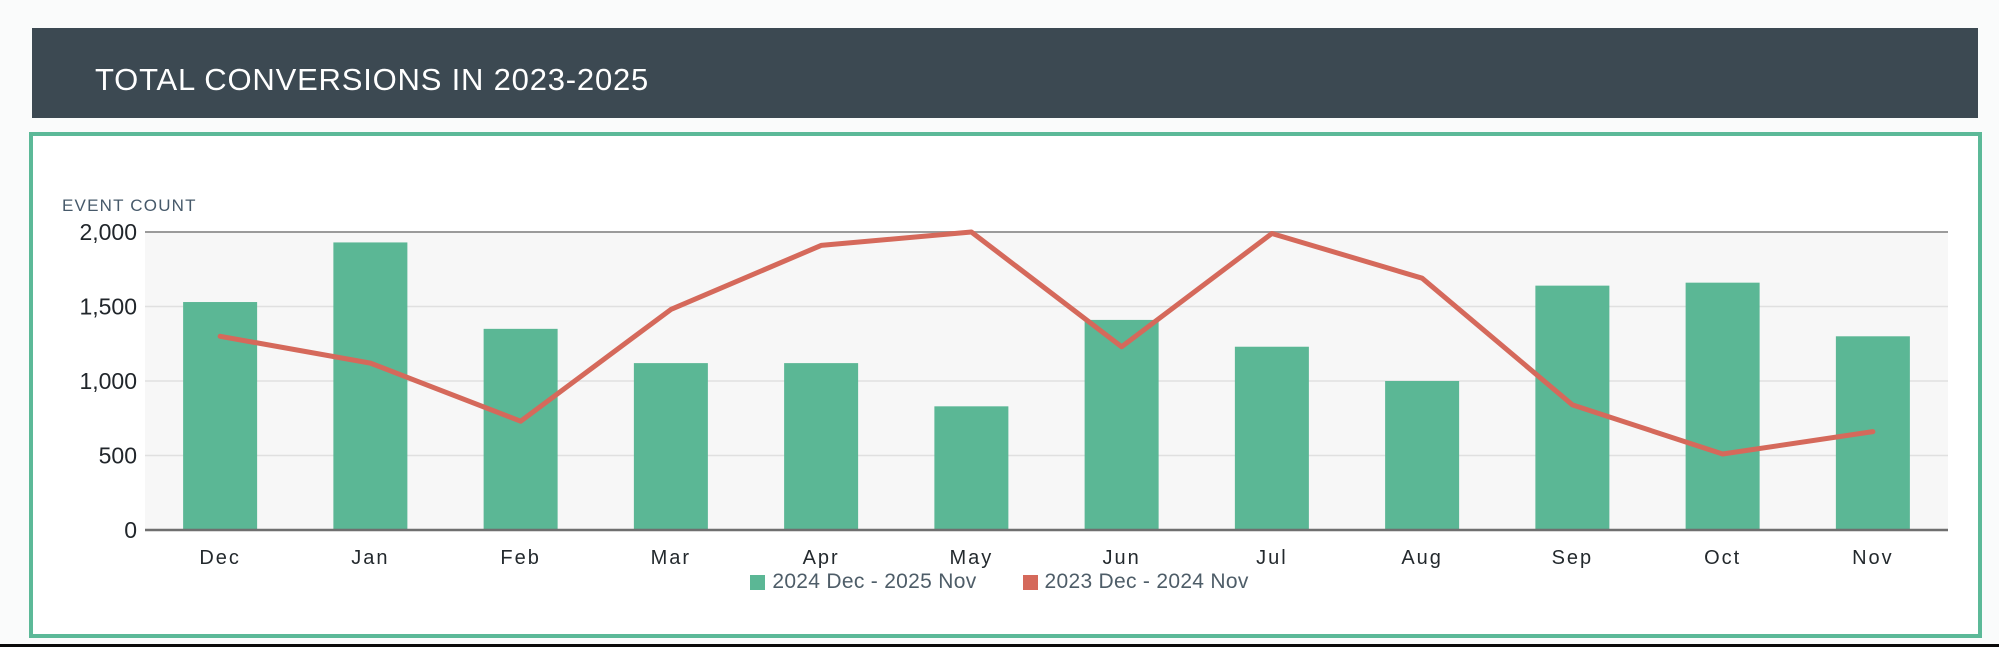 The width and height of the screenshot is (1999, 647). What do you see at coordinates (372, 79) in the screenshot?
I see `page-title: TOTAL CONVERSIONS IN 2023-2025` at bounding box center [372, 79].